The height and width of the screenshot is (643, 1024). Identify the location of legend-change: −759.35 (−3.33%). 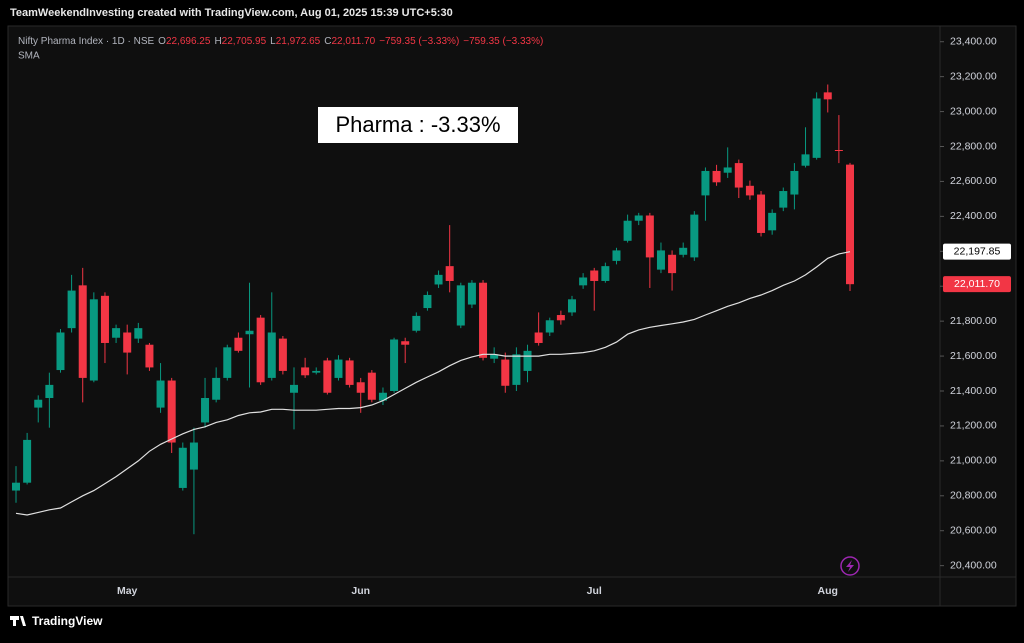
(419, 41).